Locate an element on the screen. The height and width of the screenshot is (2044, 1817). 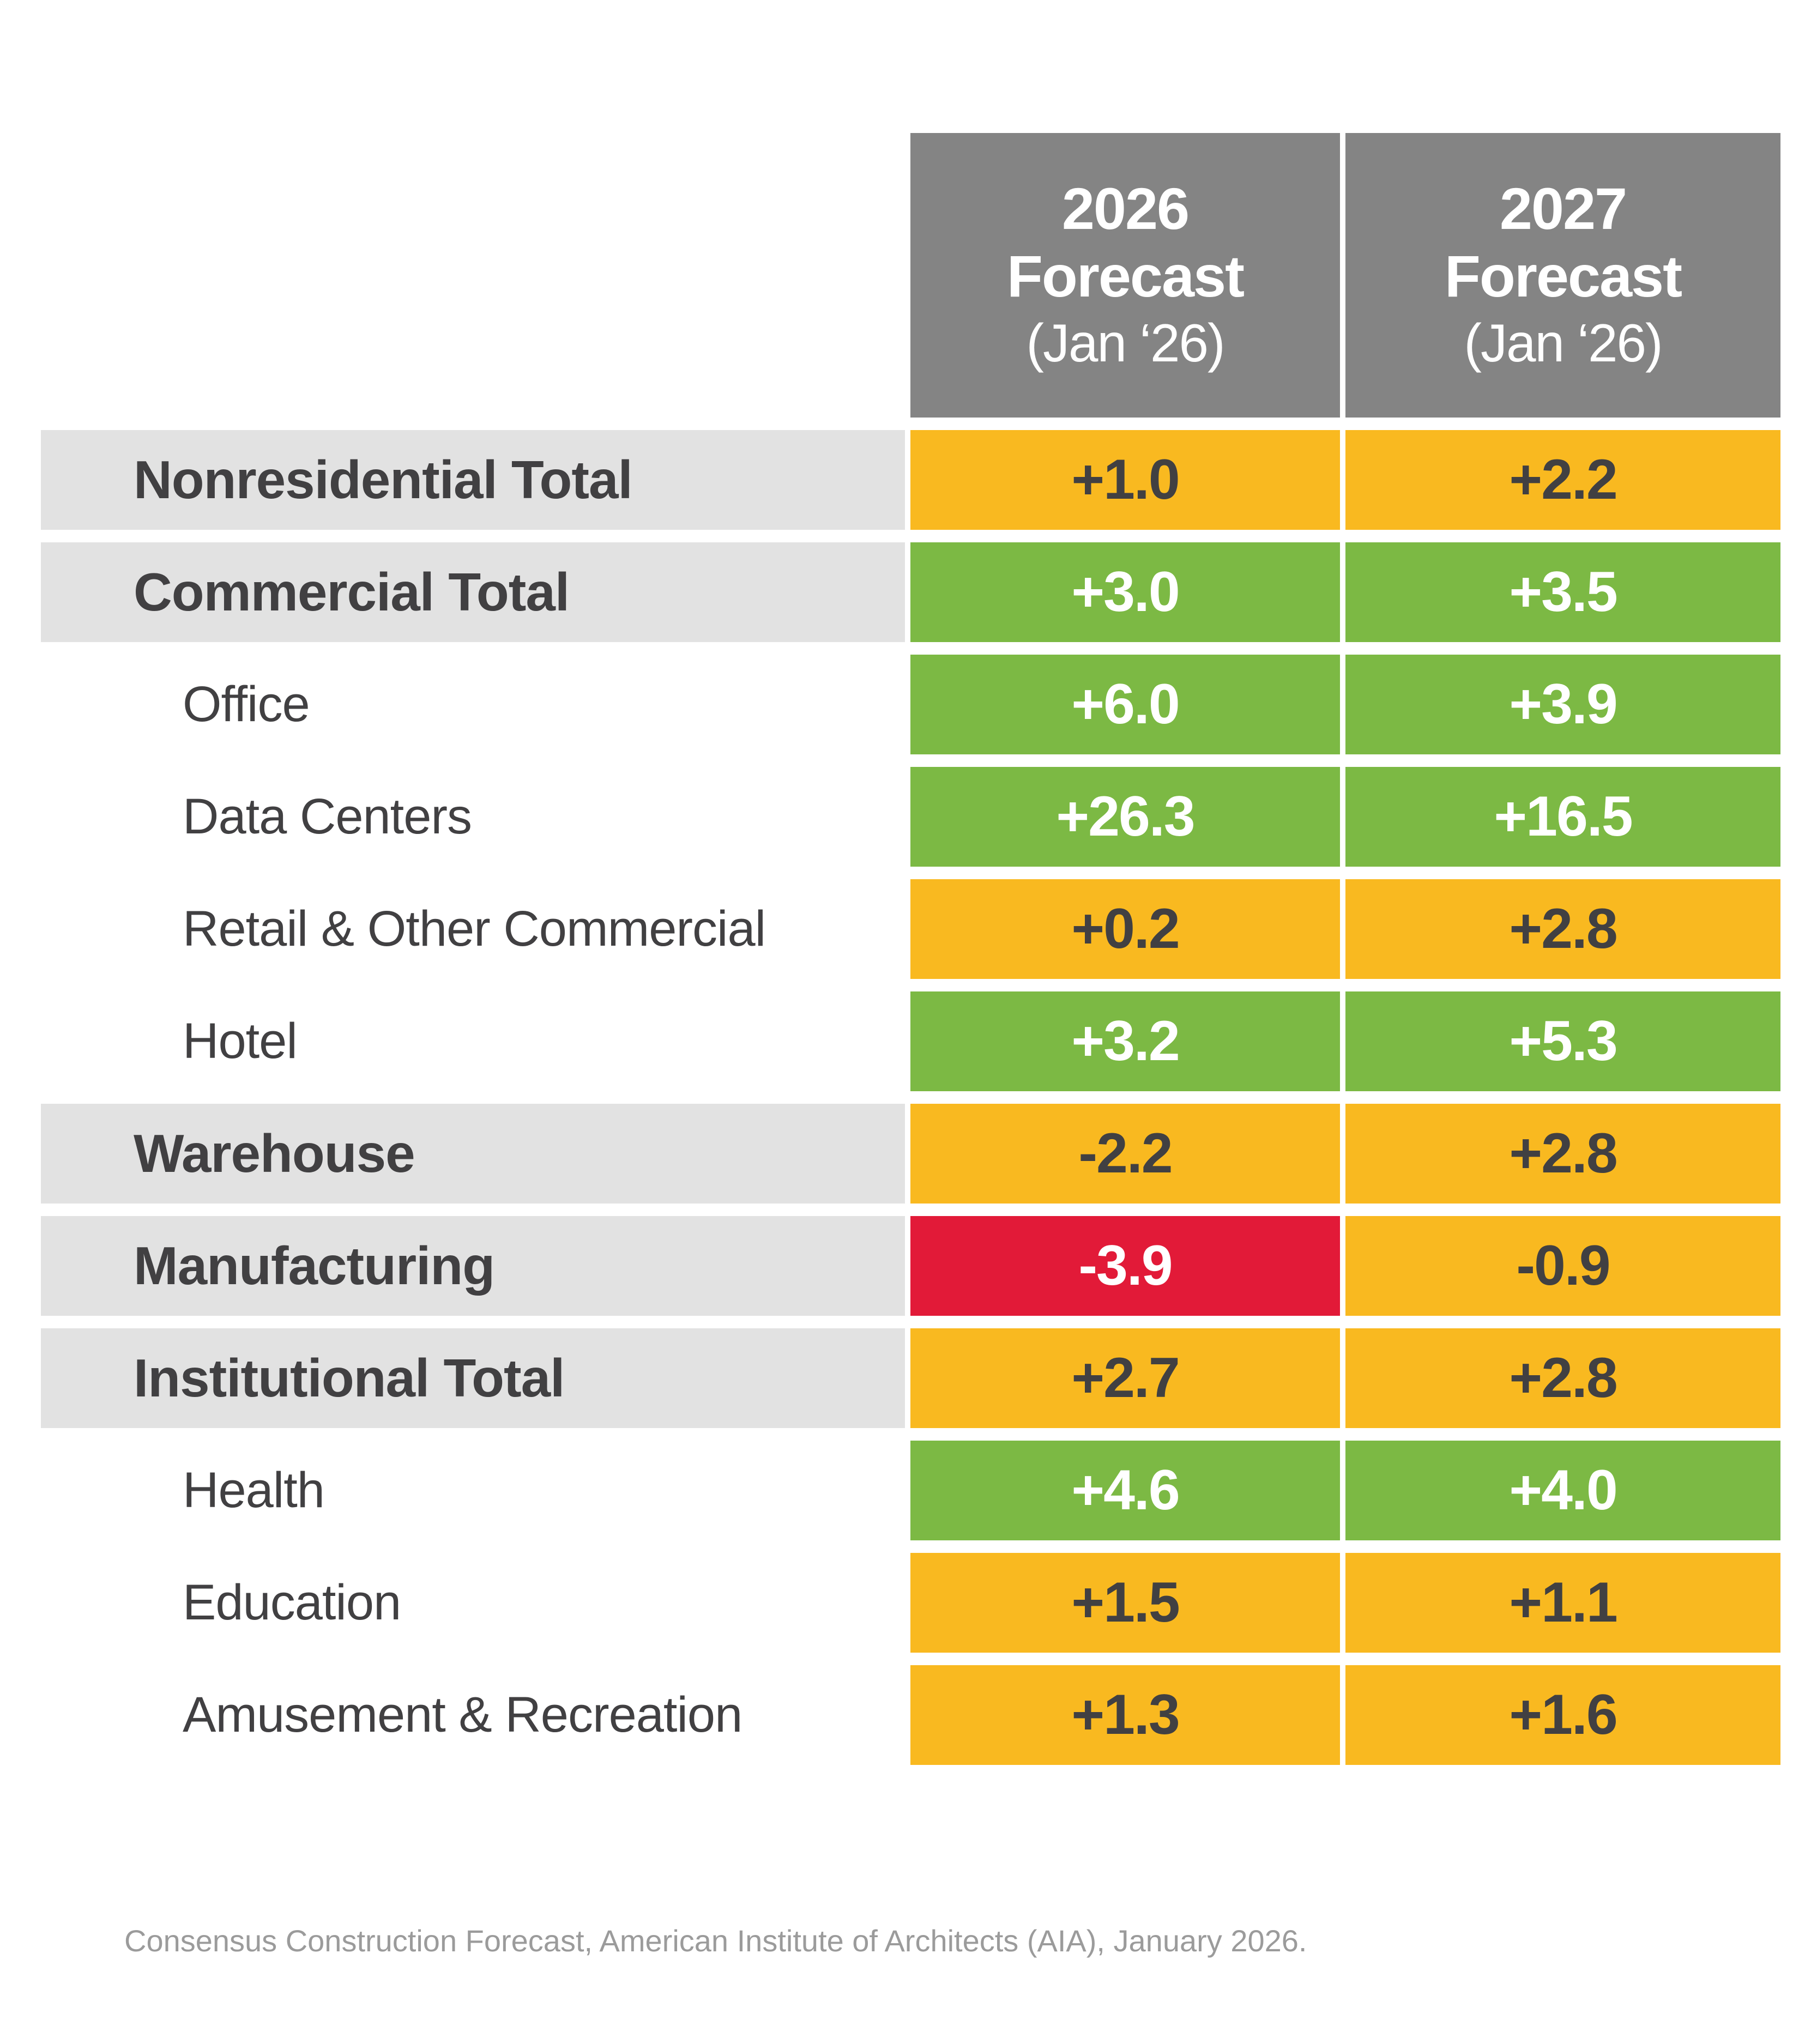
row-label-education: Education is located at coordinates (473, 1603).